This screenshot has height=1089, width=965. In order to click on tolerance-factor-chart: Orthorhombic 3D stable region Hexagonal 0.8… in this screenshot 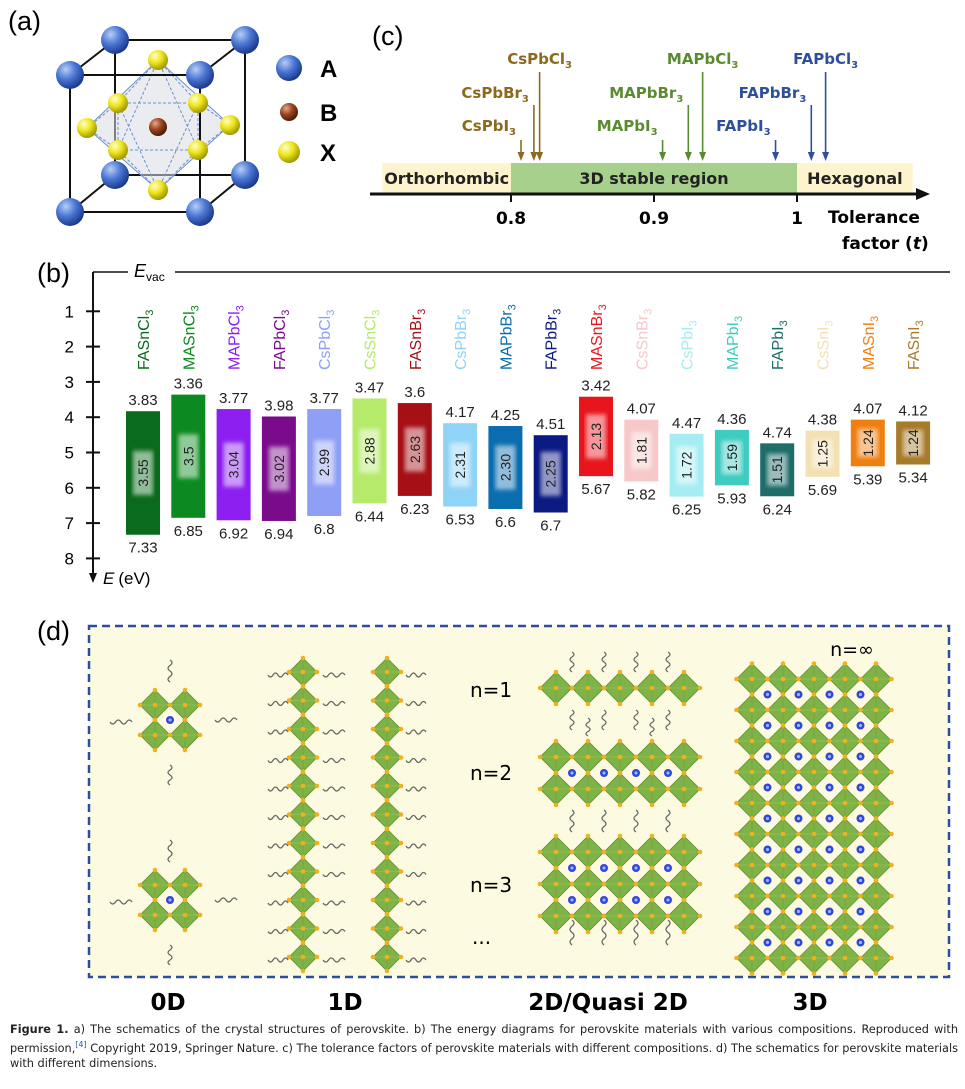, I will do `click(650, 152)`.